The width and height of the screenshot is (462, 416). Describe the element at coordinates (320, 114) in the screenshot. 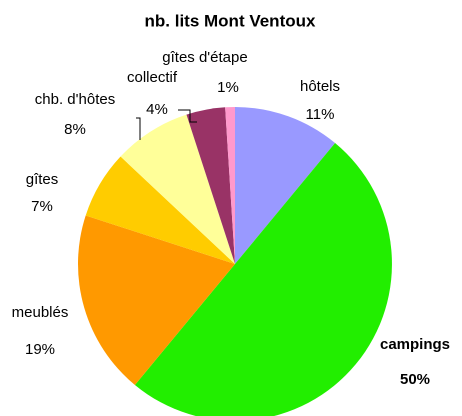

I see `slice-value-label: 11%` at that location.